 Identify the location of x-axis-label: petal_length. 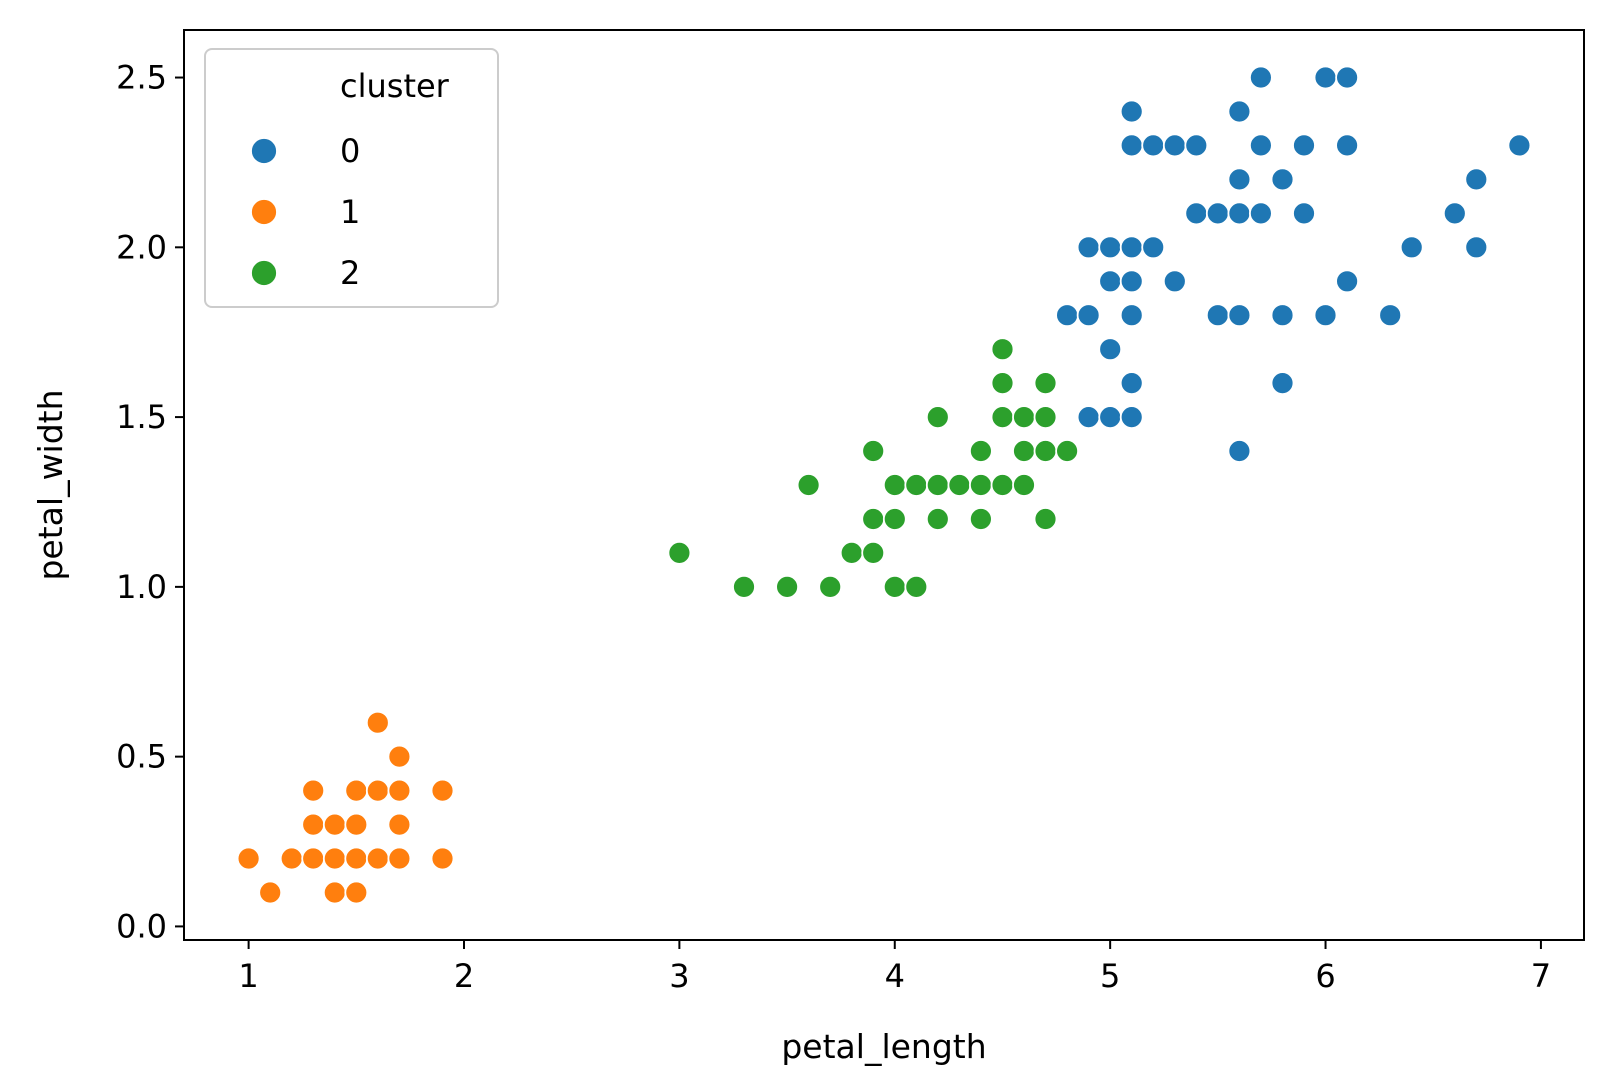
(883, 1046).